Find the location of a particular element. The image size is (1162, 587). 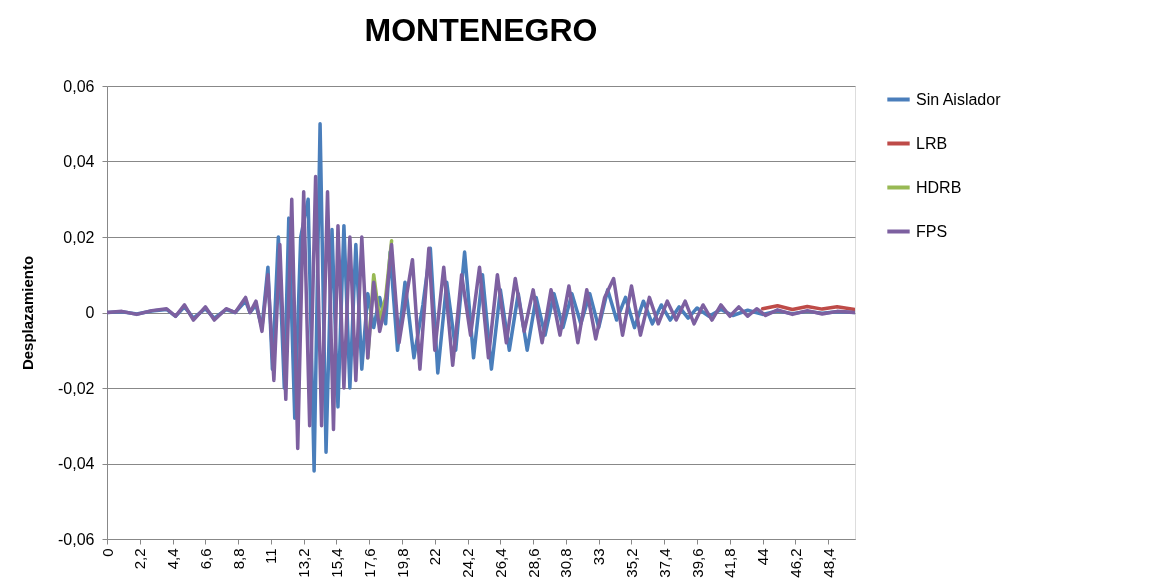

y-tick-label: -0,04 is located at coordinates (76, 463).